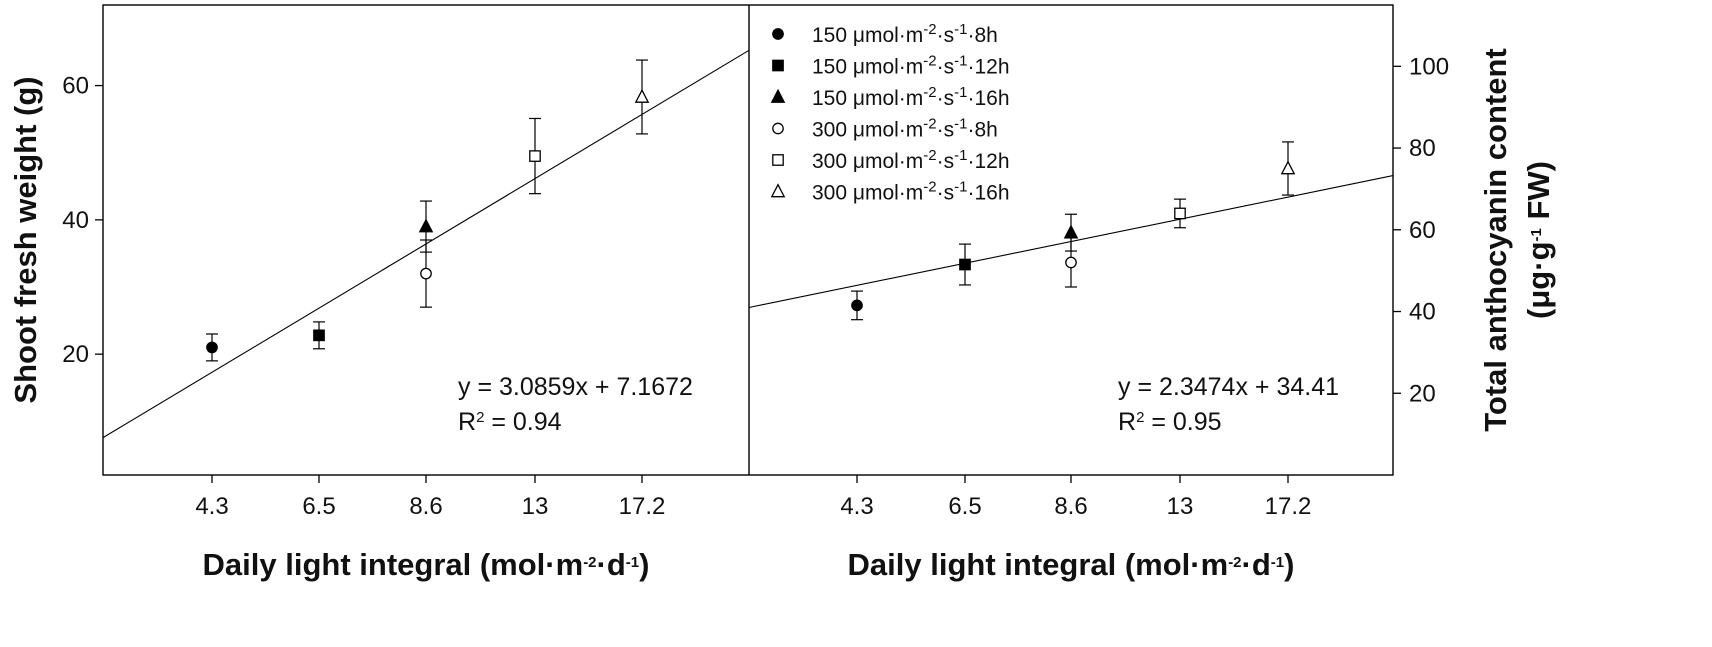 This screenshot has width=1712, height=647. I want to click on right-y-axis-label-line1: Total anthocyanin content, so click(1495, 240).